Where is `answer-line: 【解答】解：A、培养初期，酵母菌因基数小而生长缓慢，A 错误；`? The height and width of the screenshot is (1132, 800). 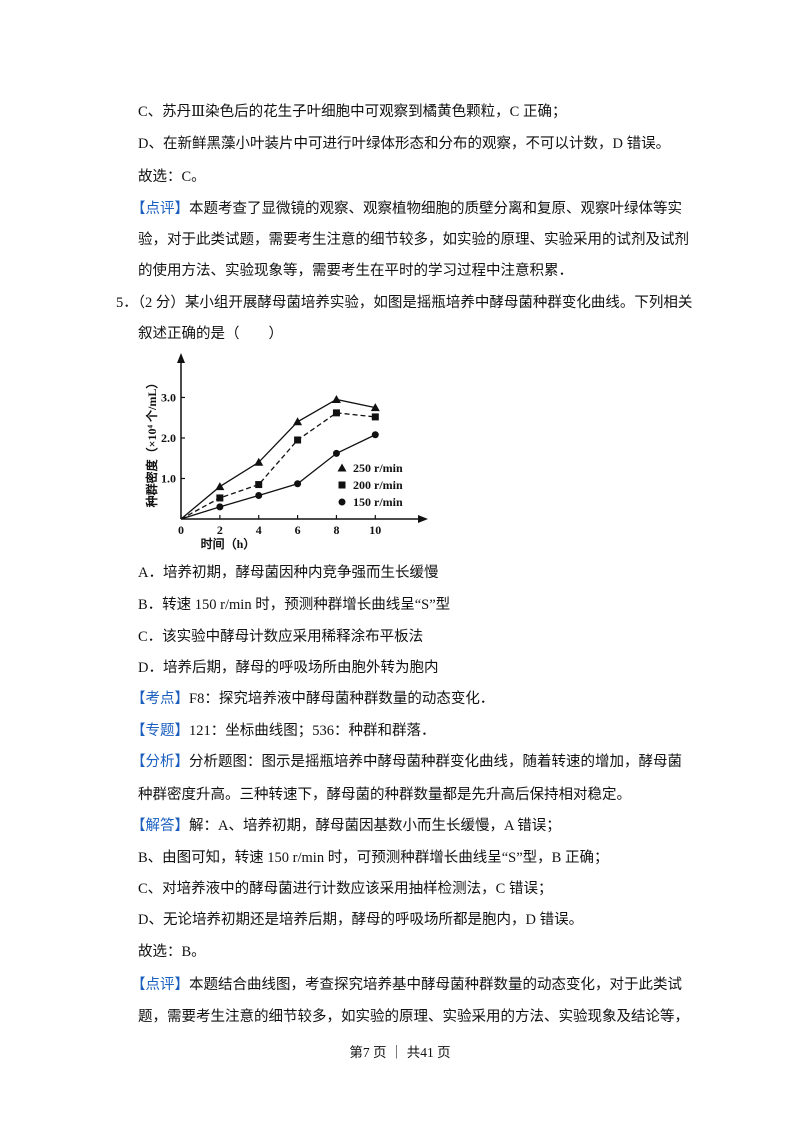
answer-line: 【解答】解：A、培养初期，酵母菌因基数小而生长缓慢，A 错误； is located at coordinates (346, 826).